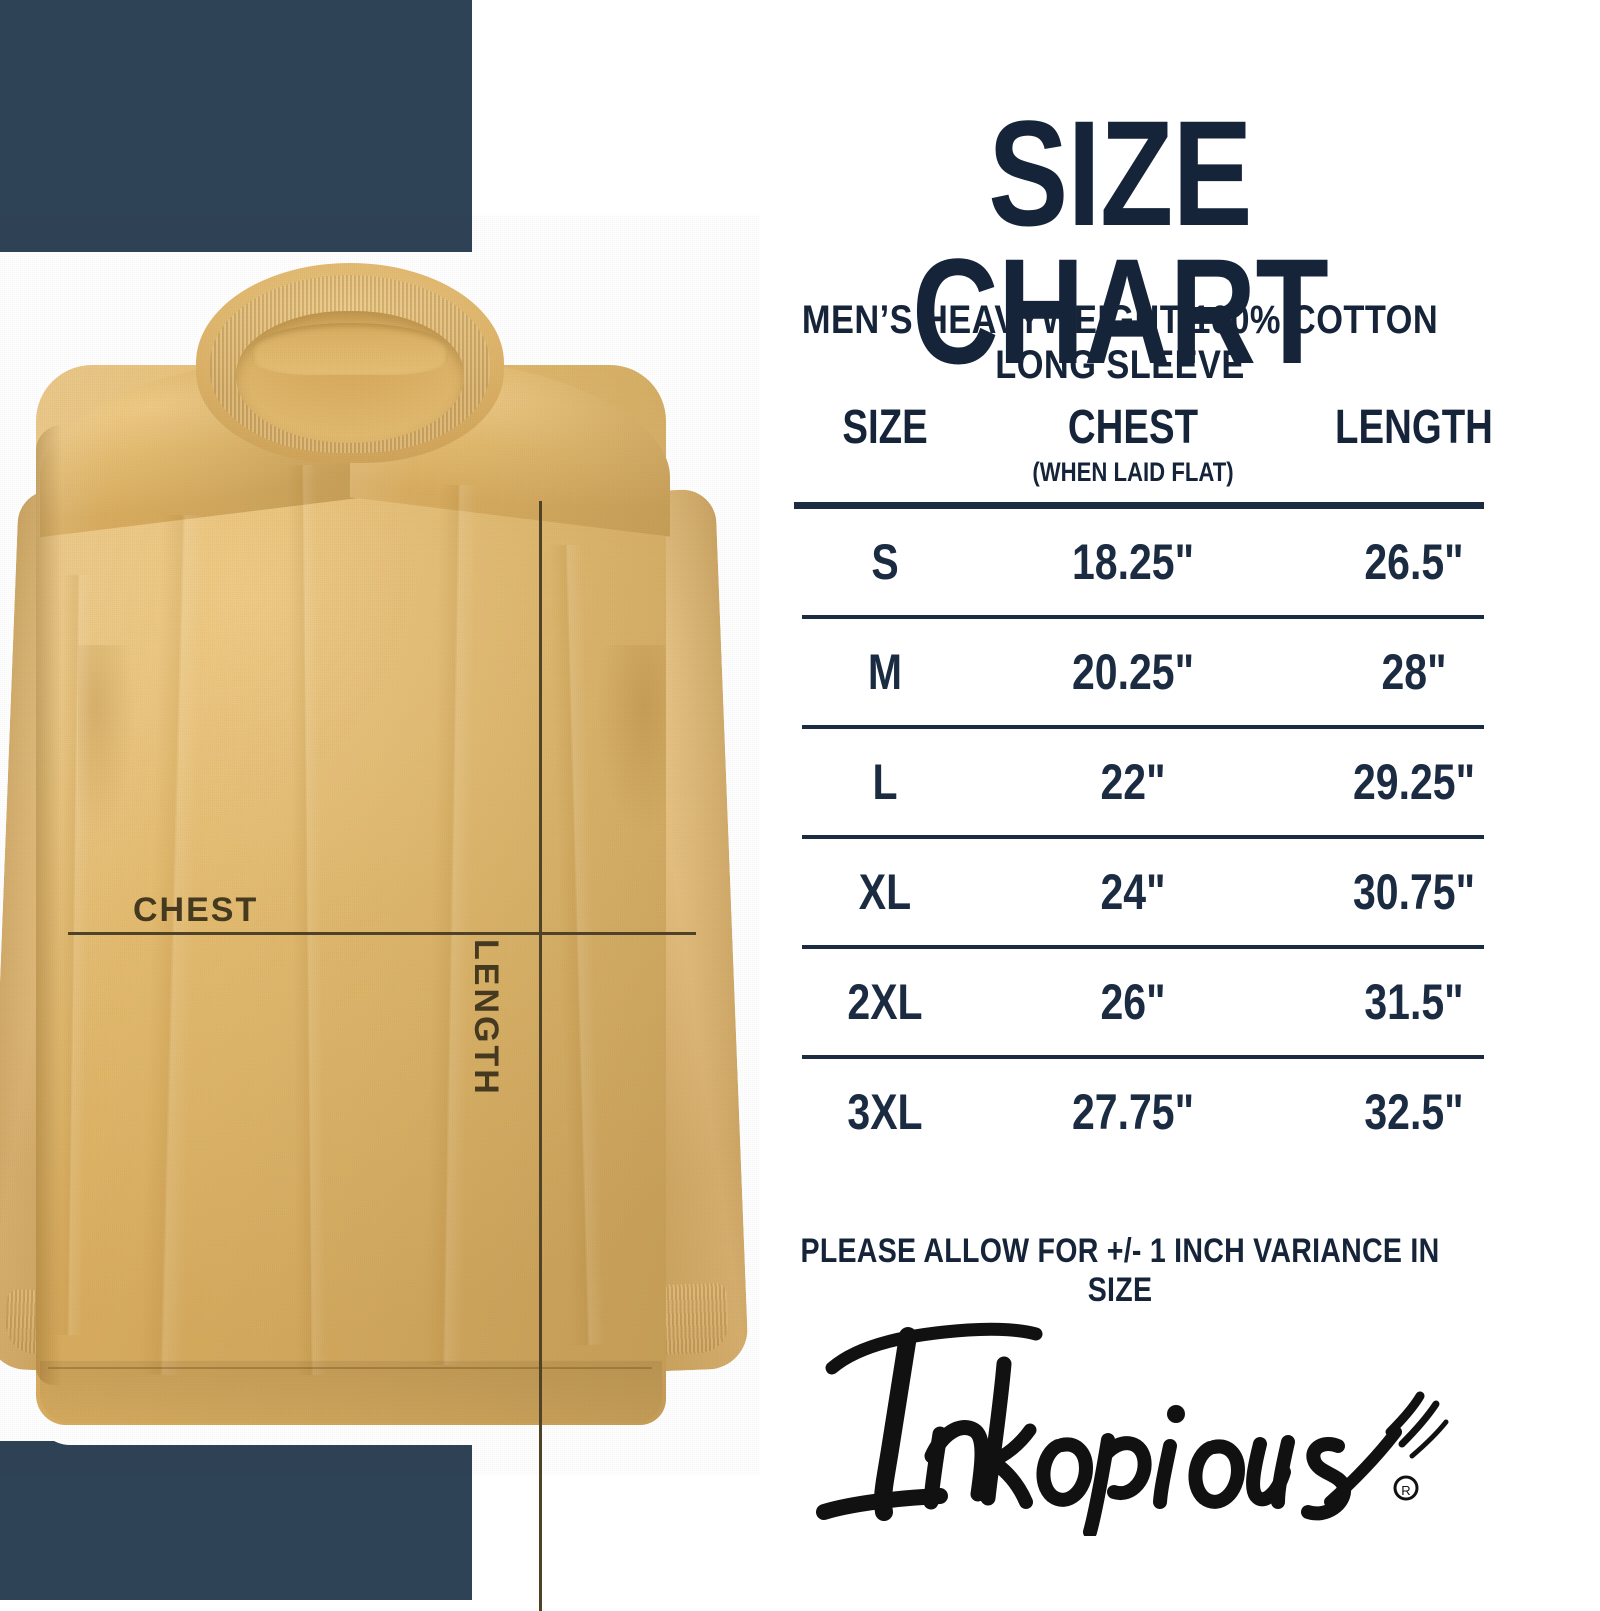 This screenshot has width=1600, height=1611. I want to click on svg-text: R, so click(1405, 1490).